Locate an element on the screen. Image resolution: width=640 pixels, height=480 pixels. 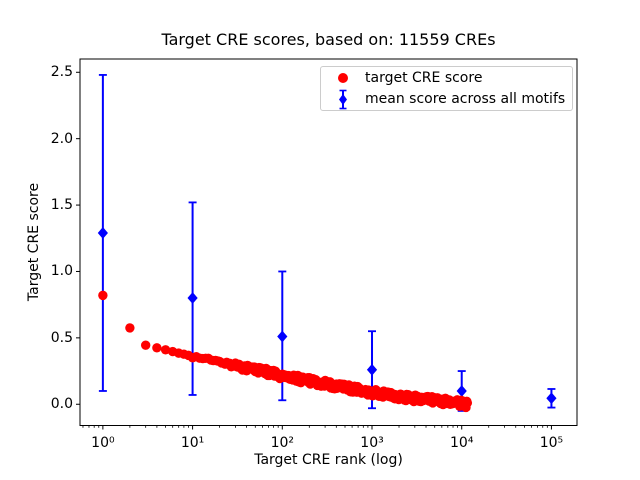
x-tick-label: 10¹ is located at coordinates (192, 443).